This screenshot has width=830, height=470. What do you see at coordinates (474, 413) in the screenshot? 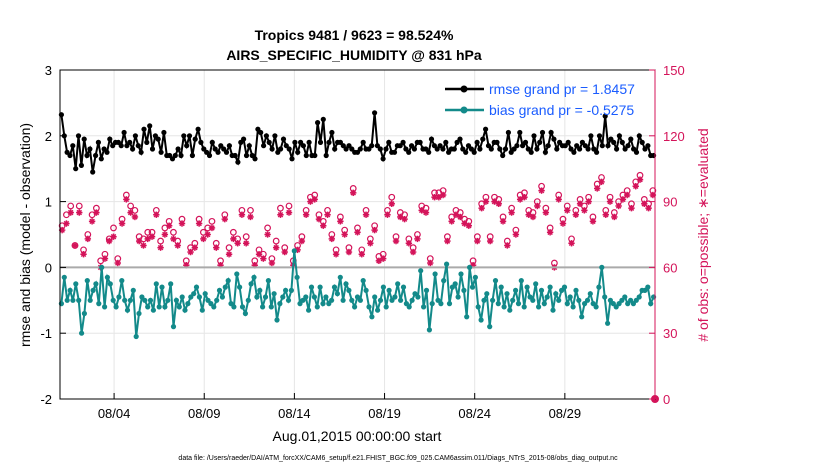
I see `xtick-label: 08/24` at bounding box center [474, 413].